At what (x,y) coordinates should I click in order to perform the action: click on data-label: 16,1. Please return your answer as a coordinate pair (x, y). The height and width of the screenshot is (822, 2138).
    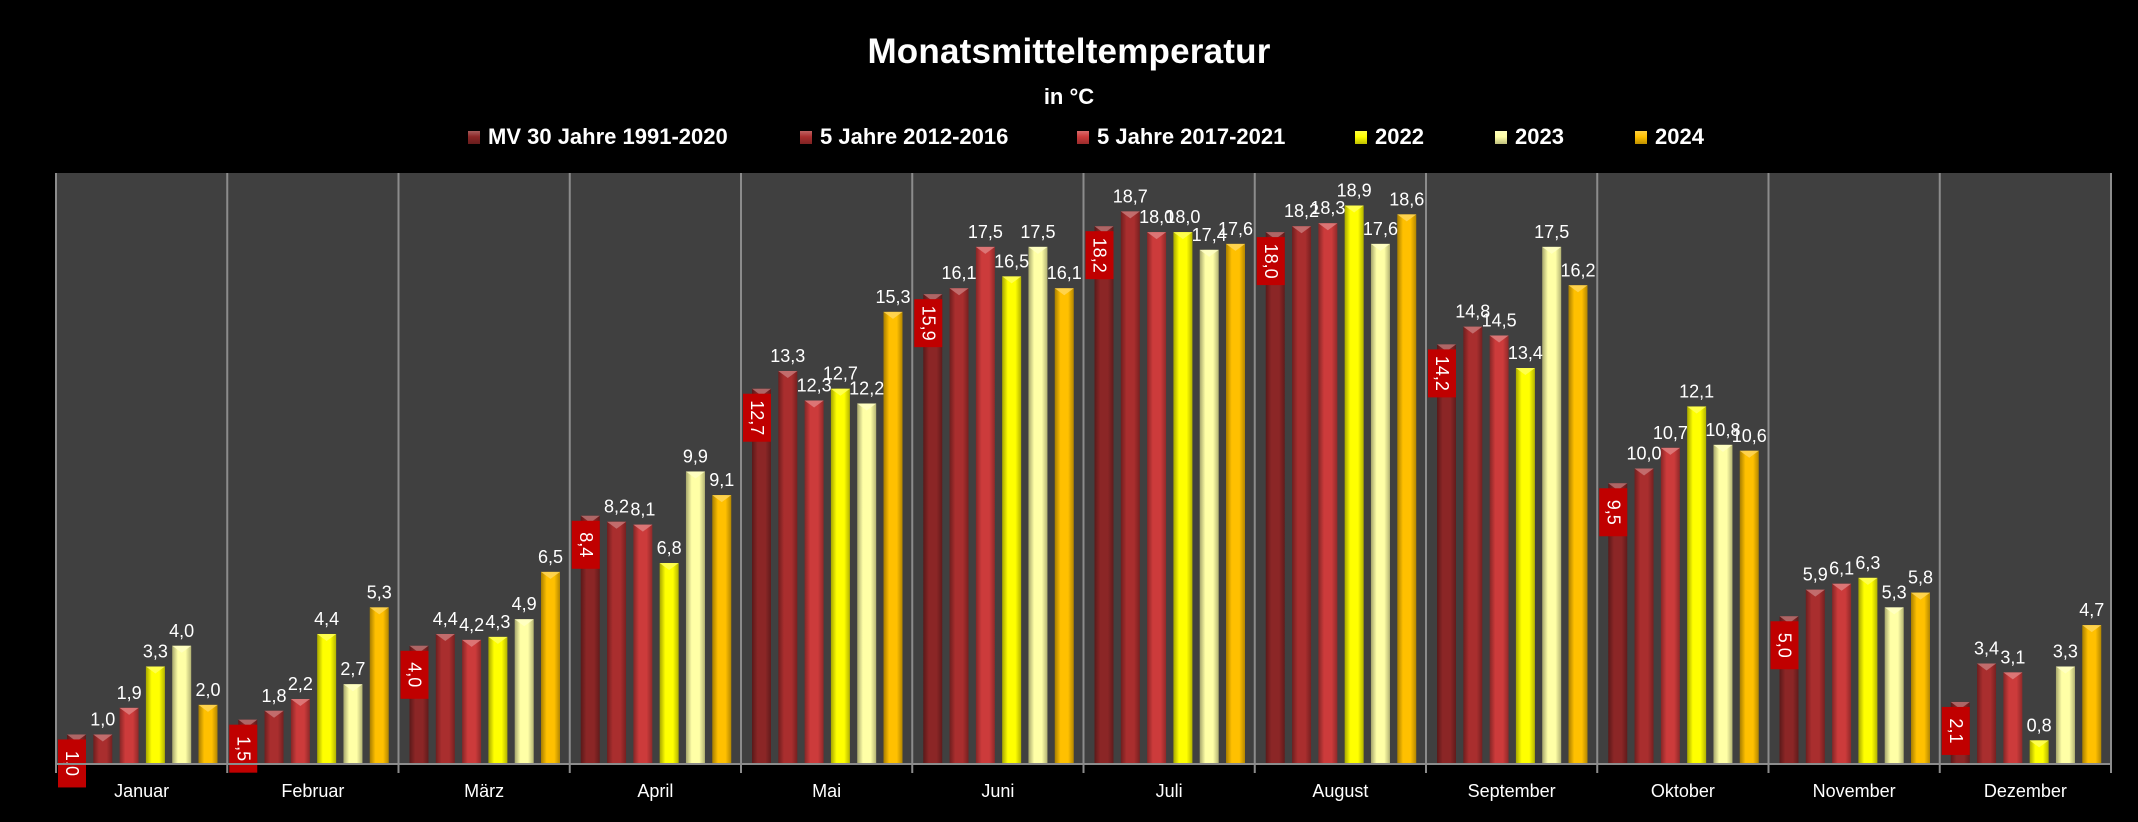
    Looking at the image, I should click on (959, 273).